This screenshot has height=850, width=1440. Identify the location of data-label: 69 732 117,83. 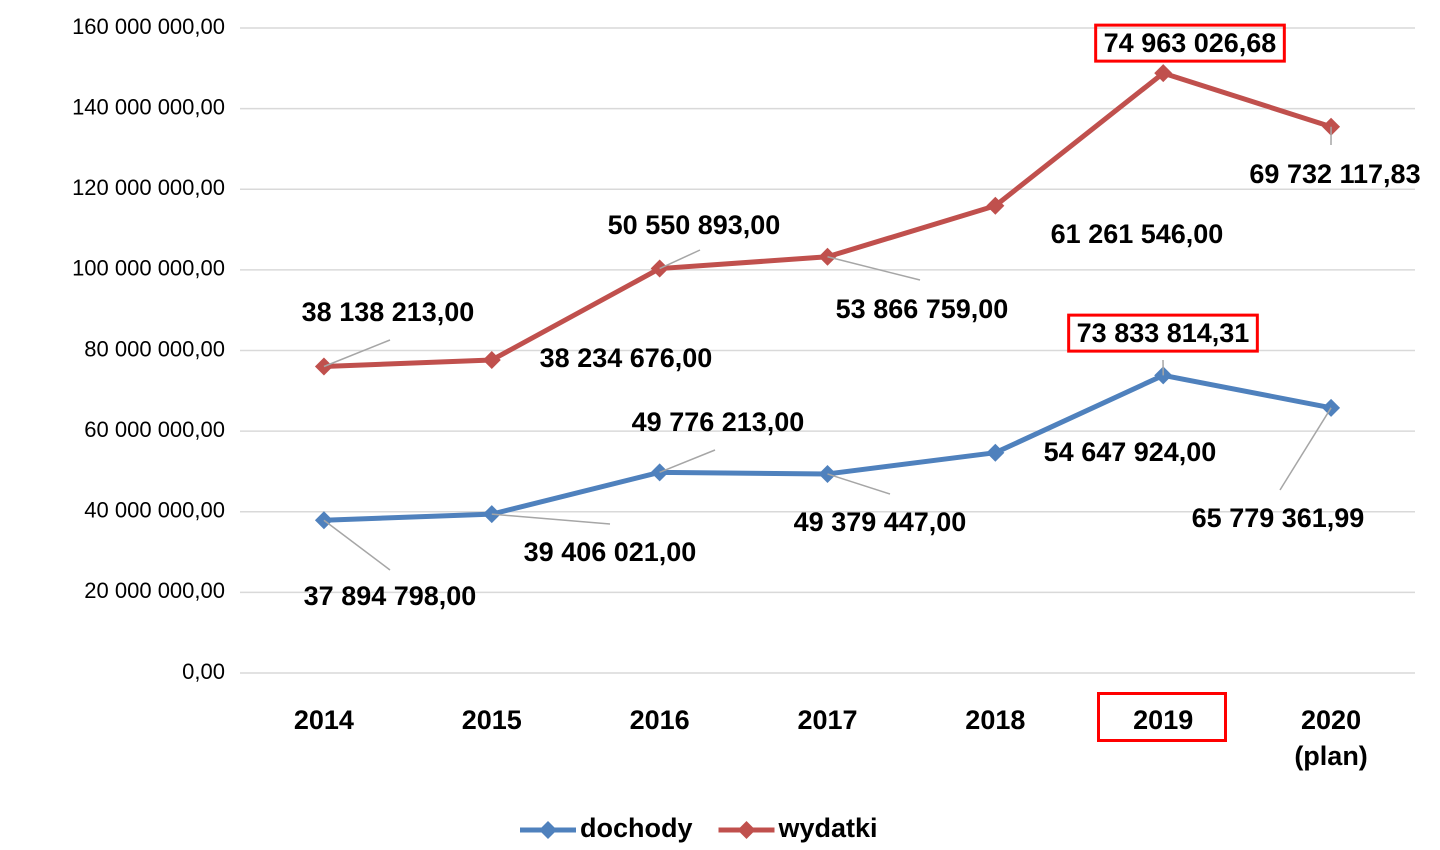
(1334, 174).